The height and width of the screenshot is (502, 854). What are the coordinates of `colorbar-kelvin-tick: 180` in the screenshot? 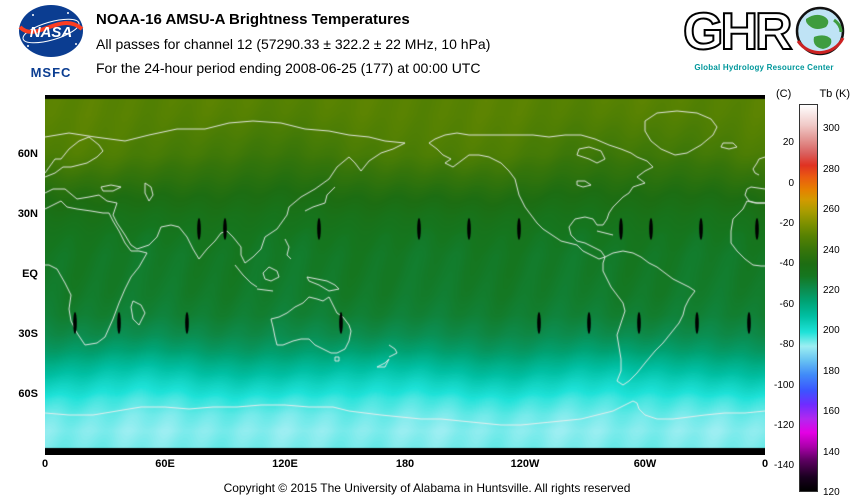 It's located at (831, 371).